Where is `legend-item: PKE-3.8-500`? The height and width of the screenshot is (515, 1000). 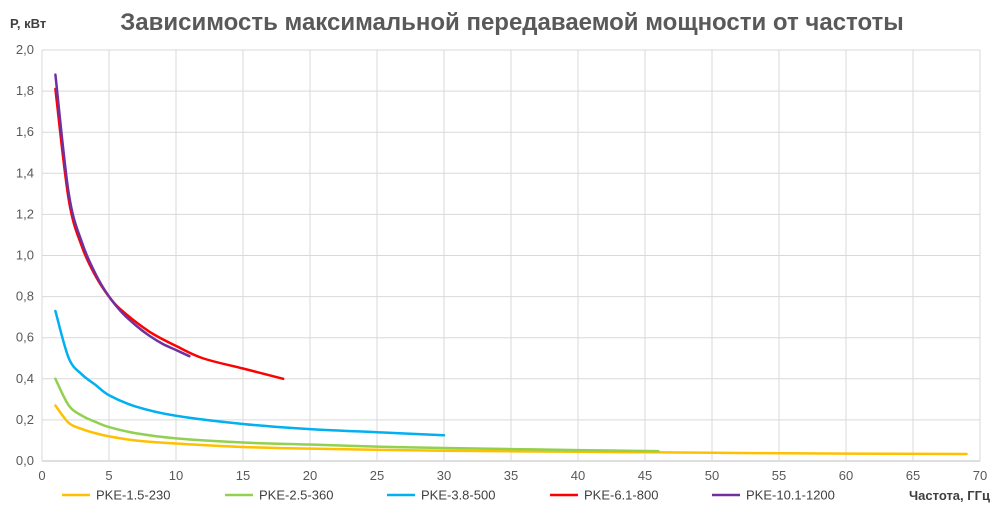 legend-item: PKE-3.8-500 is located at coordinates (441, 495).